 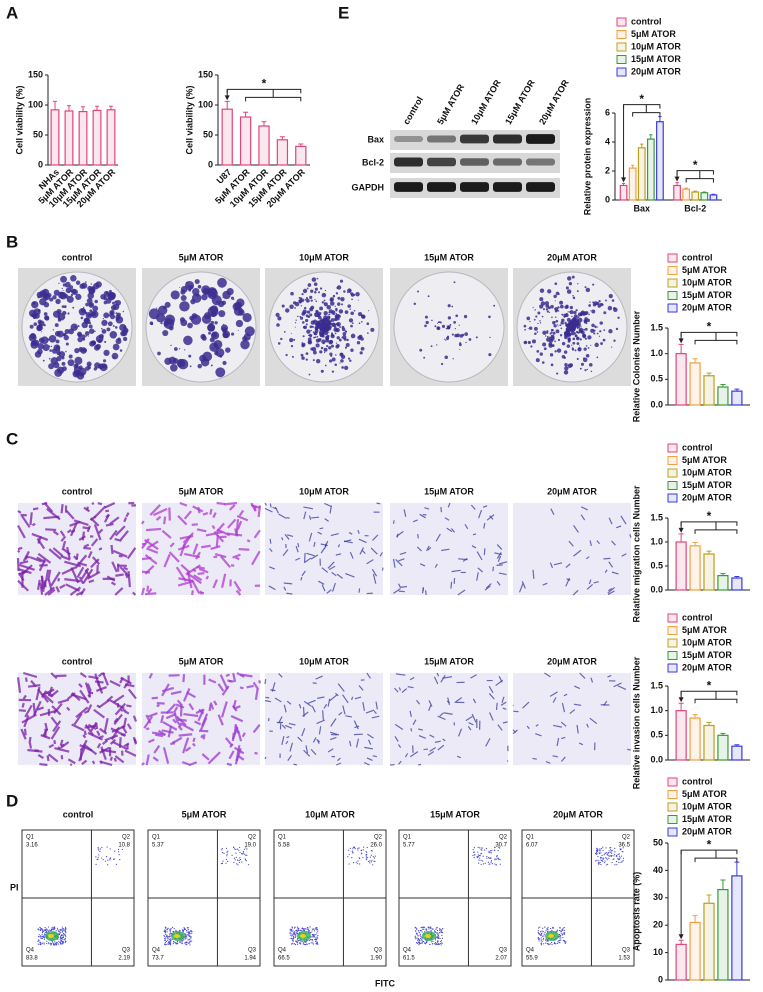 What do you see at coordinates (656, 589) in the screenshot?
I see `y-tick-label: 0.0` at bounding box center [656, 589].